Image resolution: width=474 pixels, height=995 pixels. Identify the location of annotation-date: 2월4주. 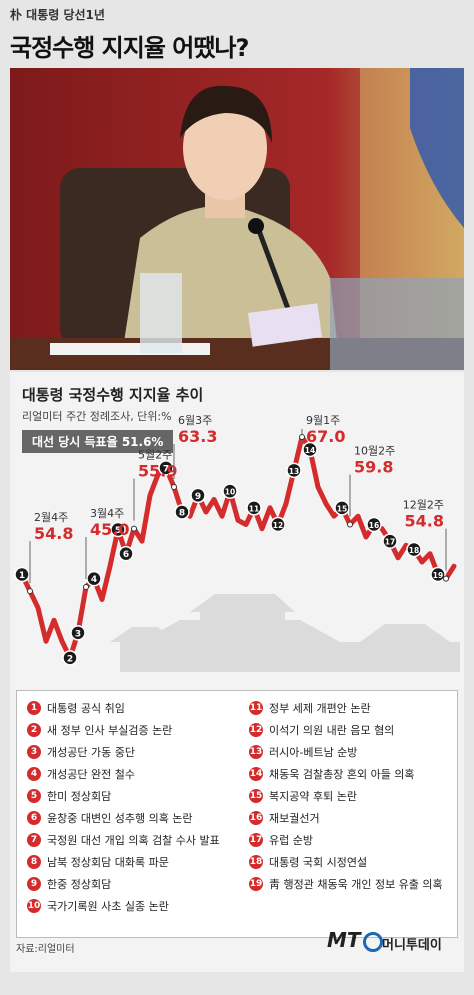
(51, 517).